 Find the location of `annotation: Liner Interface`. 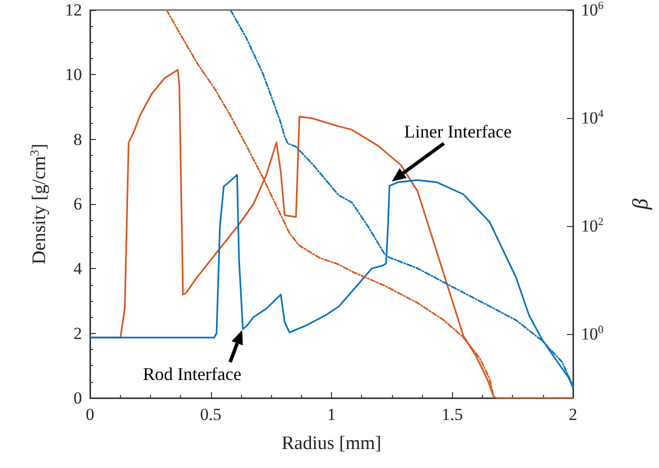

annotation: Liner Interface is located at coordinates (458, 131).